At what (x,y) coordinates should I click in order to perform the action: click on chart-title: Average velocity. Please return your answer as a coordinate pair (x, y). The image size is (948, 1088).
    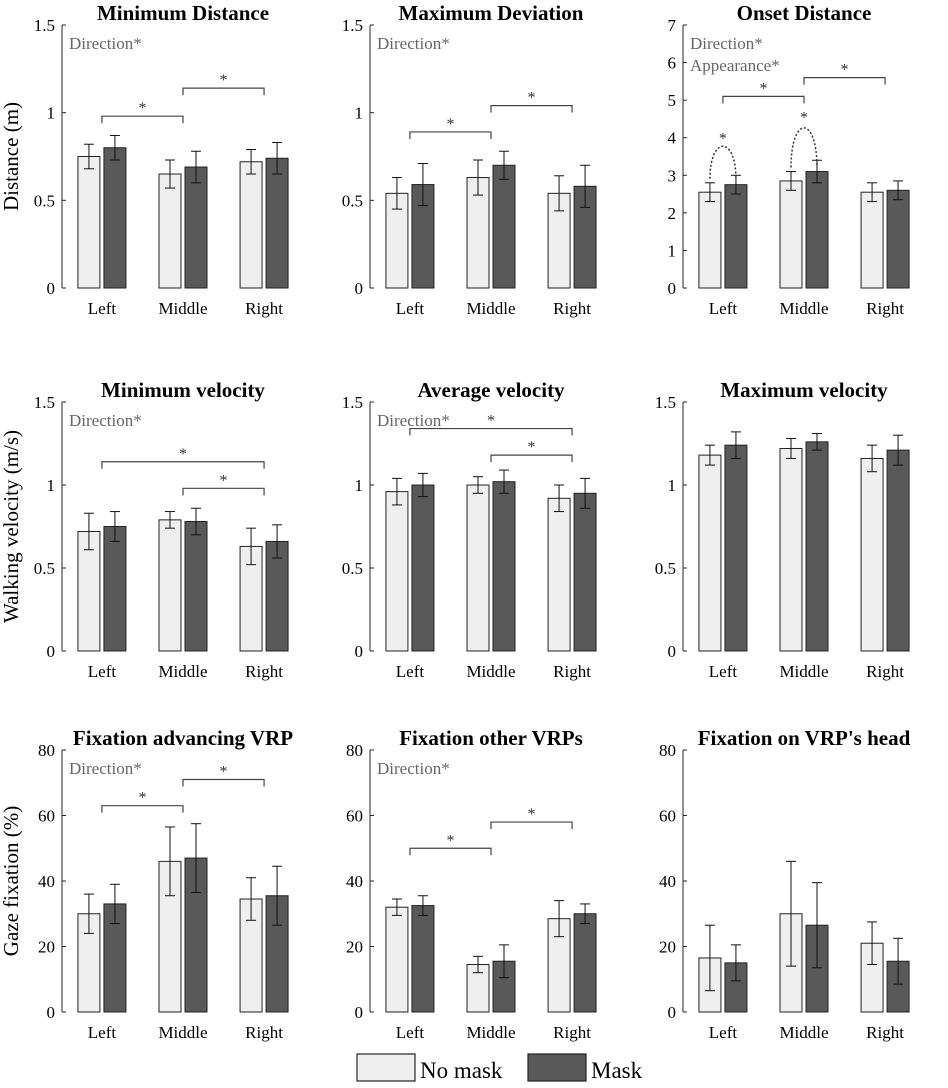
    Looking at the image, I should click on (491, 390).